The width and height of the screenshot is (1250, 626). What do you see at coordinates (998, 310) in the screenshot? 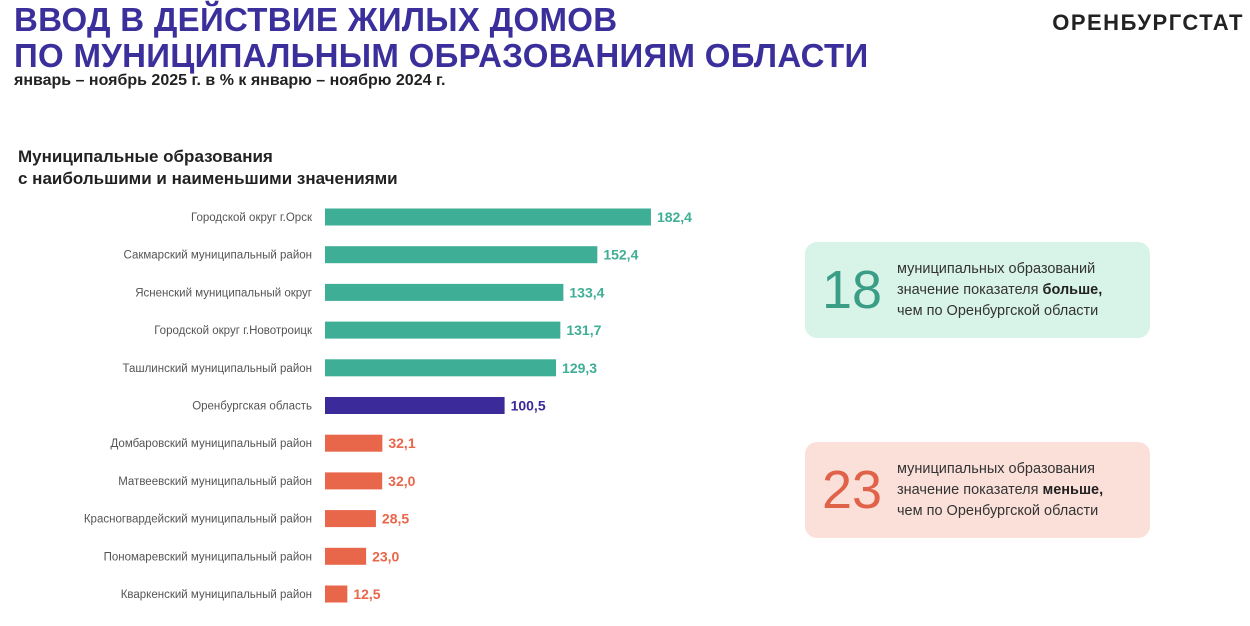
I see `above-line3: чем по Оренбургской области` at bounding box center [998, 310].